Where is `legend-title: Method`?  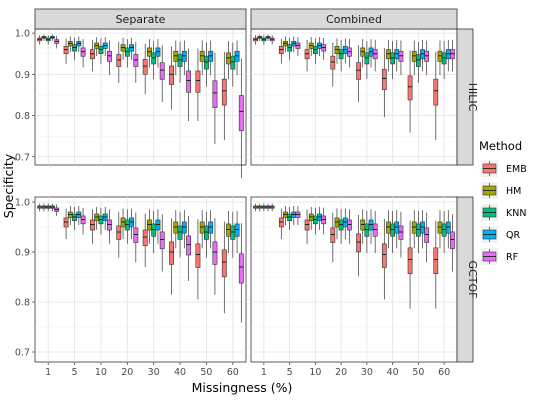
legend-title: Method is located at coordinates (500, 146).